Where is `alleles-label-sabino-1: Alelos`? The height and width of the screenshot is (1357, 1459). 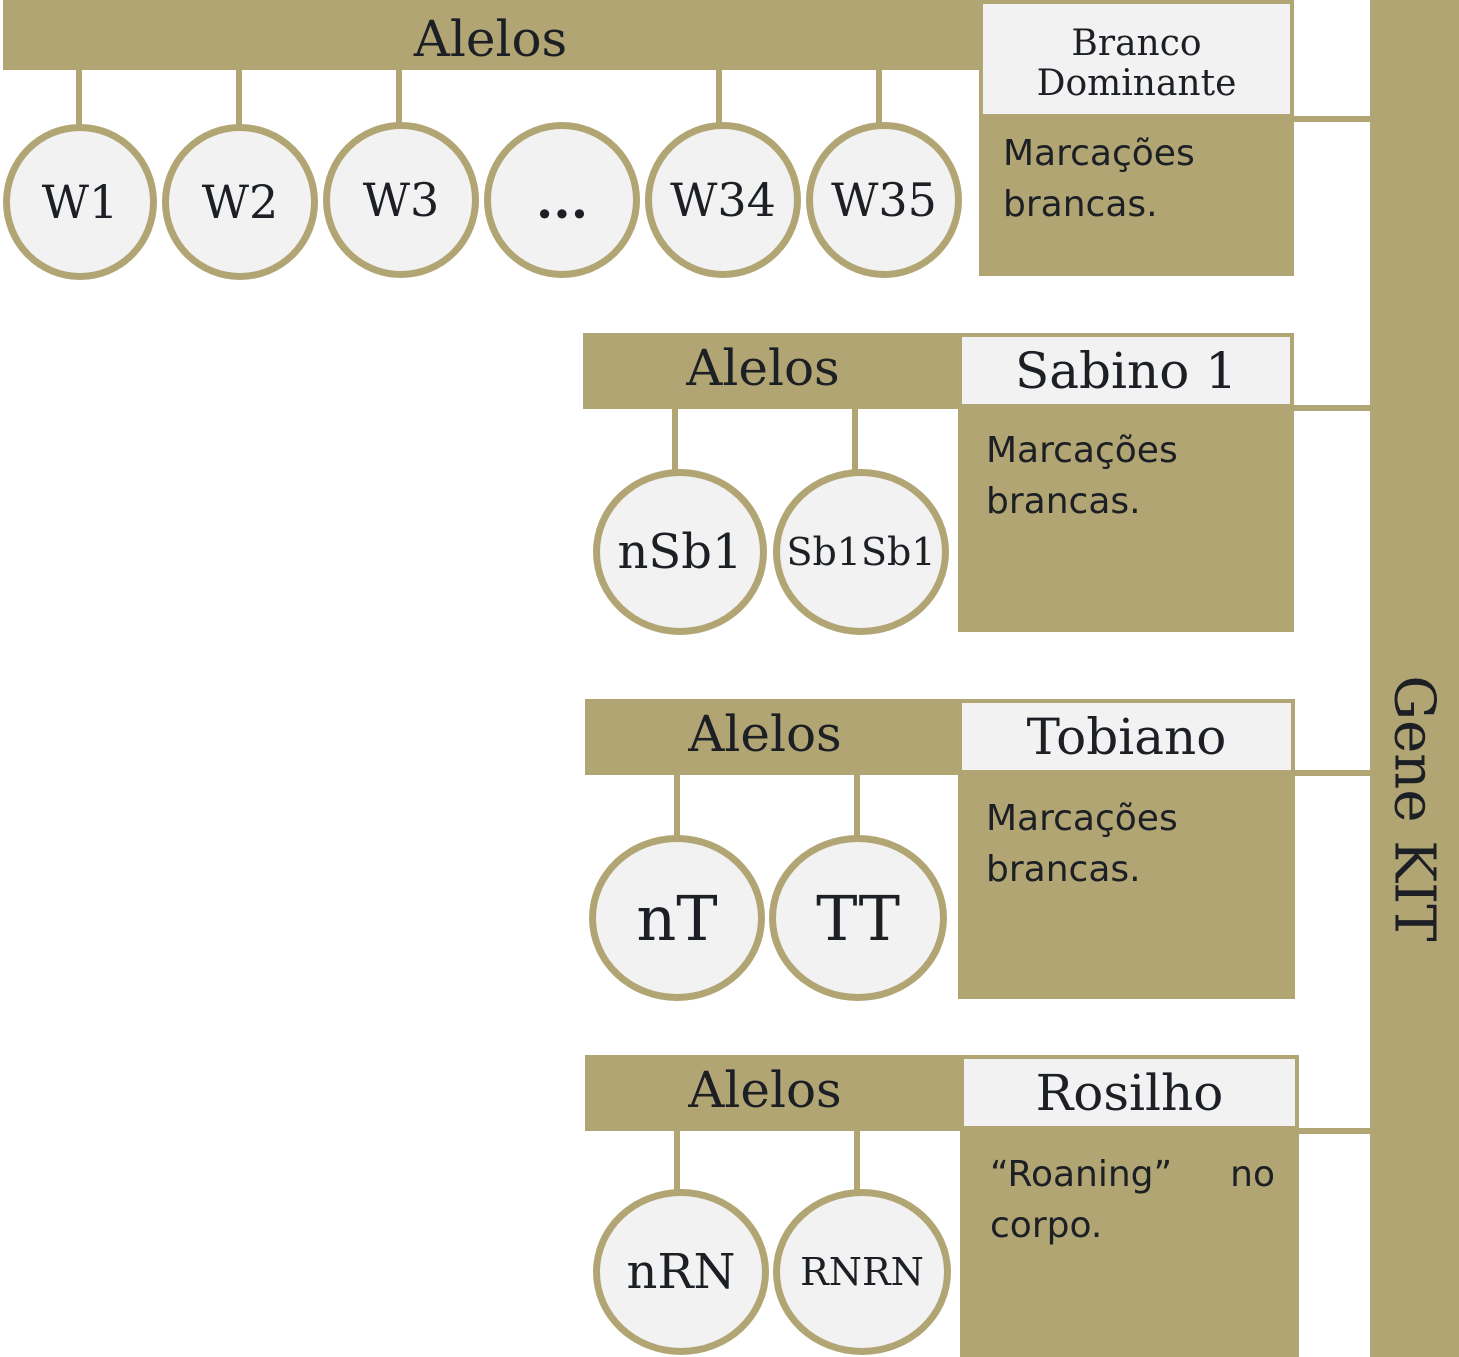
alleles-label-sabino-1: Alelos is located at coordinates (763, 368).